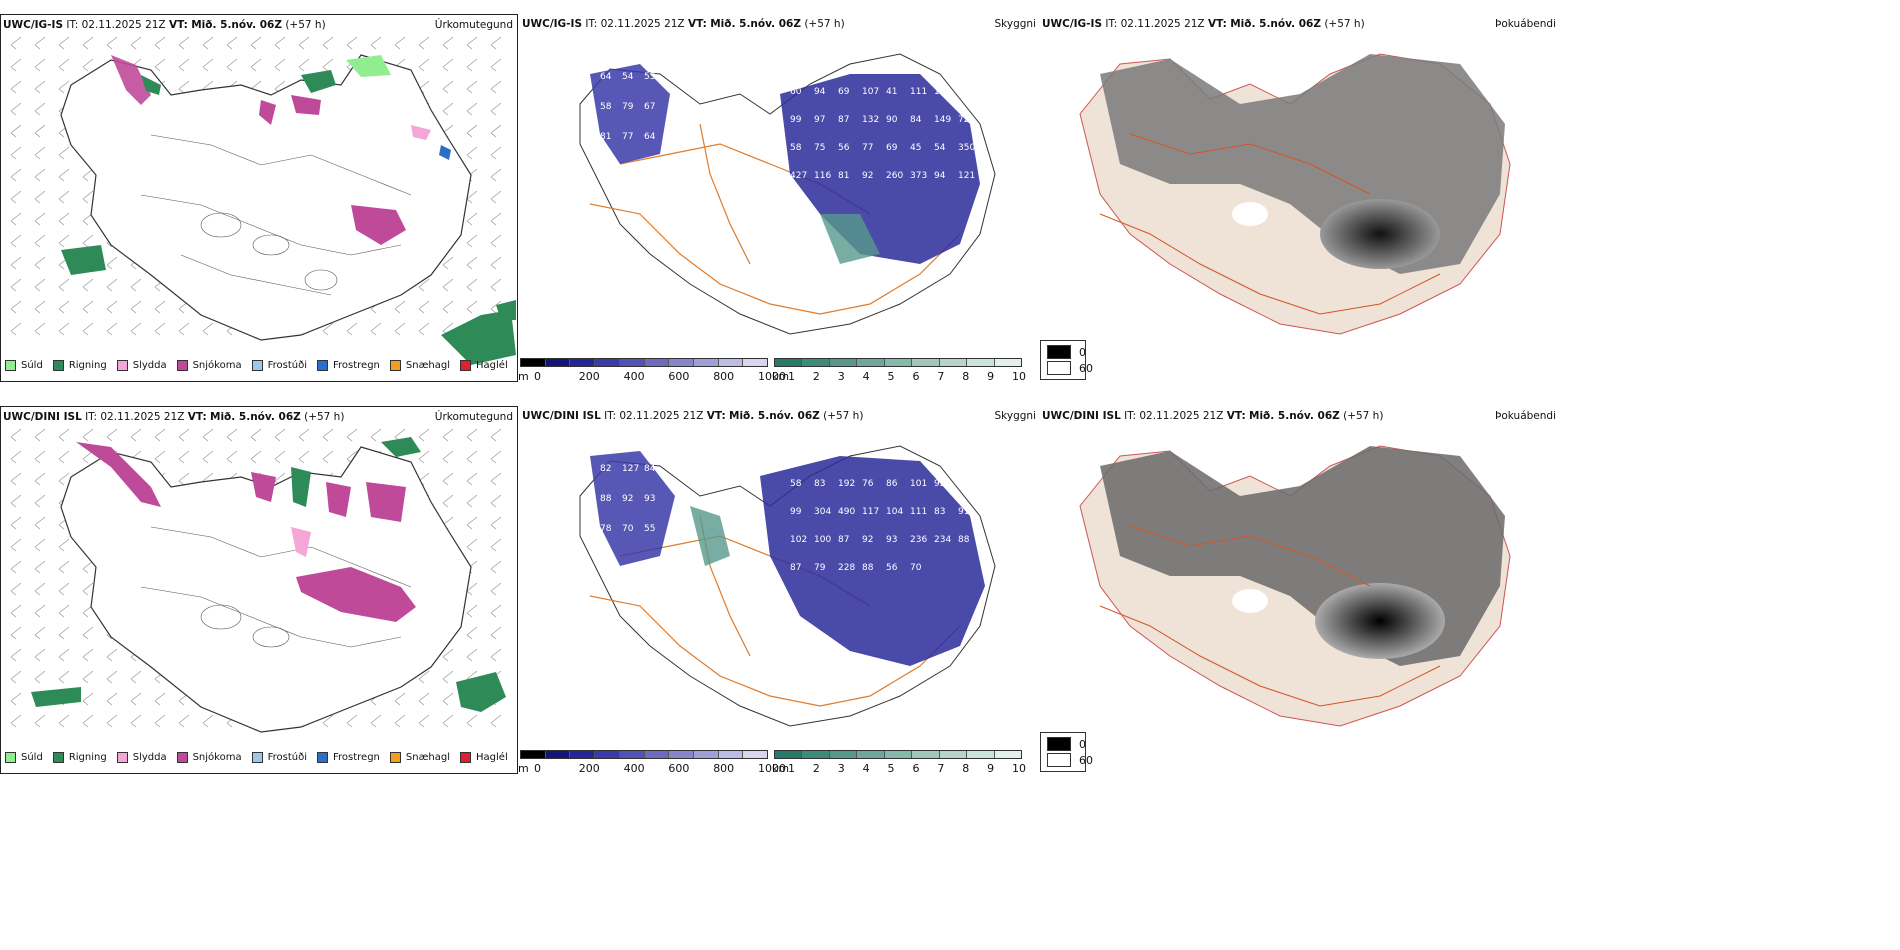 This screenshot has width=1900, height=950. I want to click on visibility-value: 427, so click(798, 176).